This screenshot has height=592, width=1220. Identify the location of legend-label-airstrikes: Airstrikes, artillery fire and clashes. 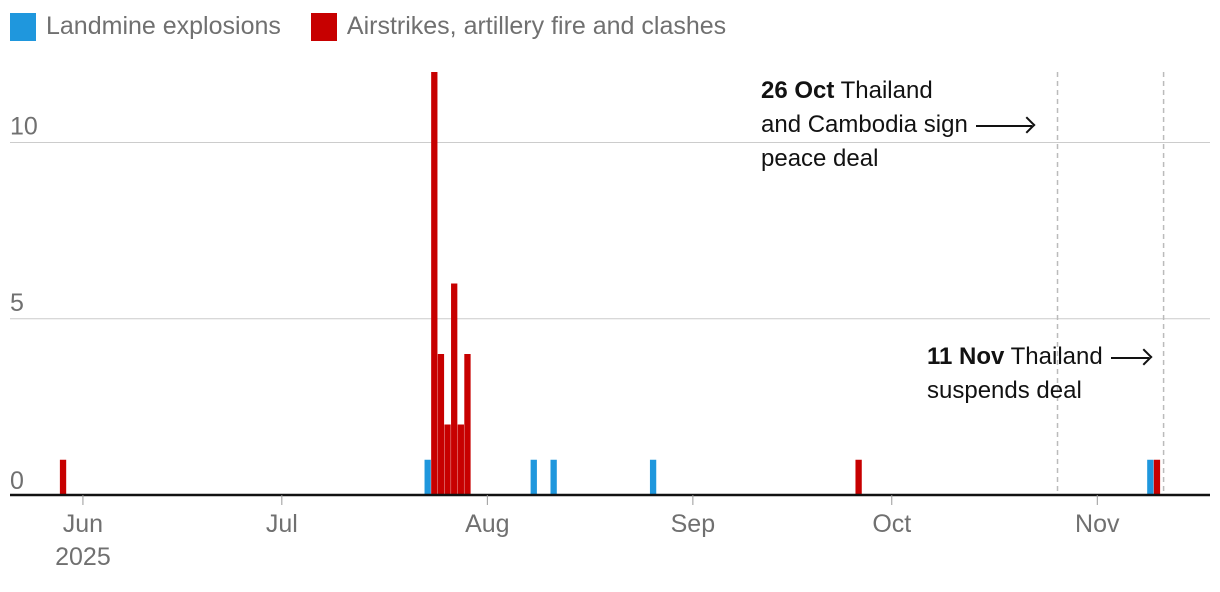
(536, 26).